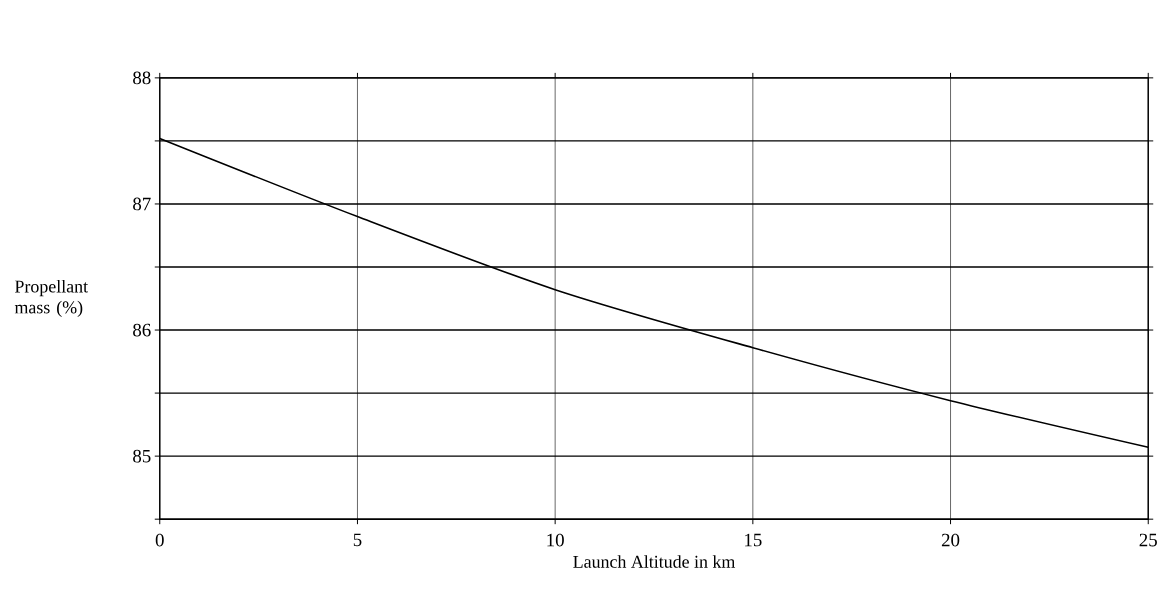  Describe the element at coordinates (159, 540) in the screenshot. I see `x-tick-label: 0` at that location.